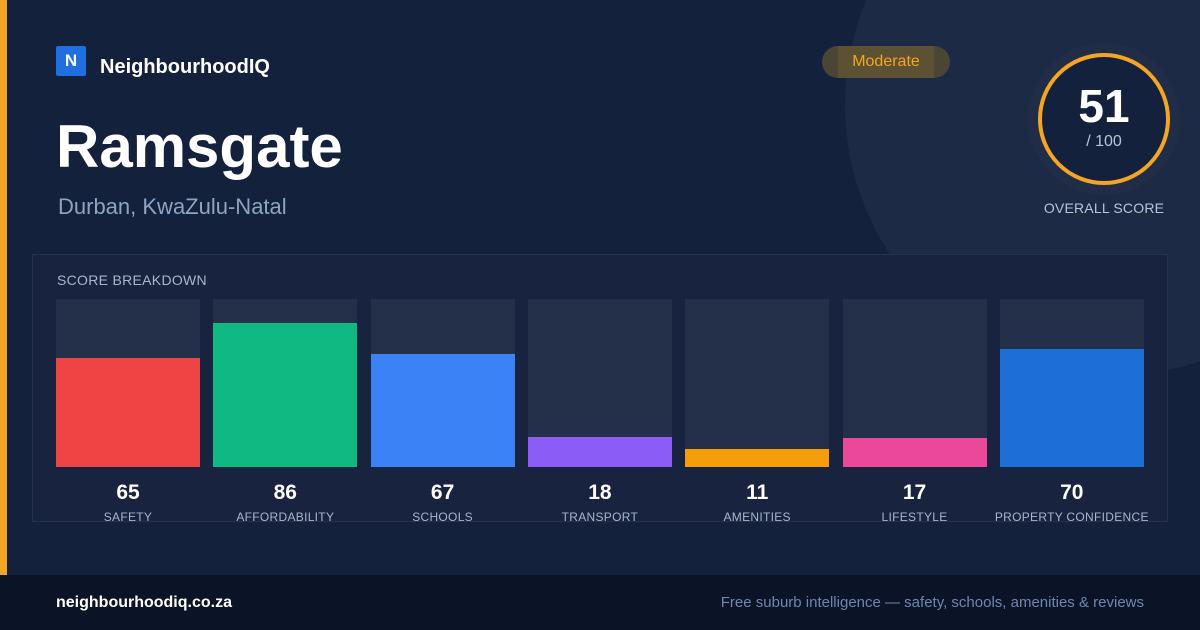 The width and height of the screenshot is (1200, 630). Describe the element at coordinates (285, 517) in the screenshot. I see `bar-label: AFFORDABILITY` at that location.